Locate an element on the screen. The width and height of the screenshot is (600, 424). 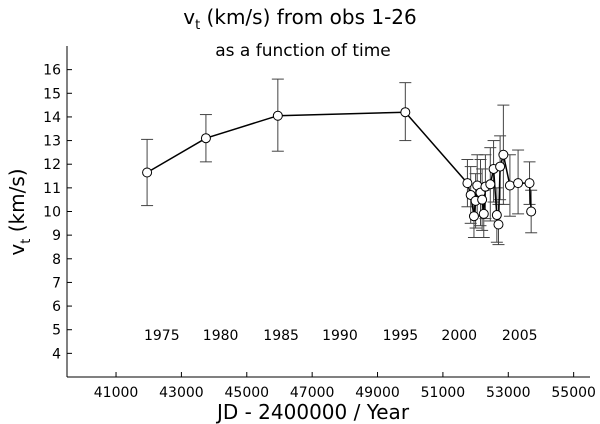
y-tick-label: 12 is located at coordinates (52, 165).